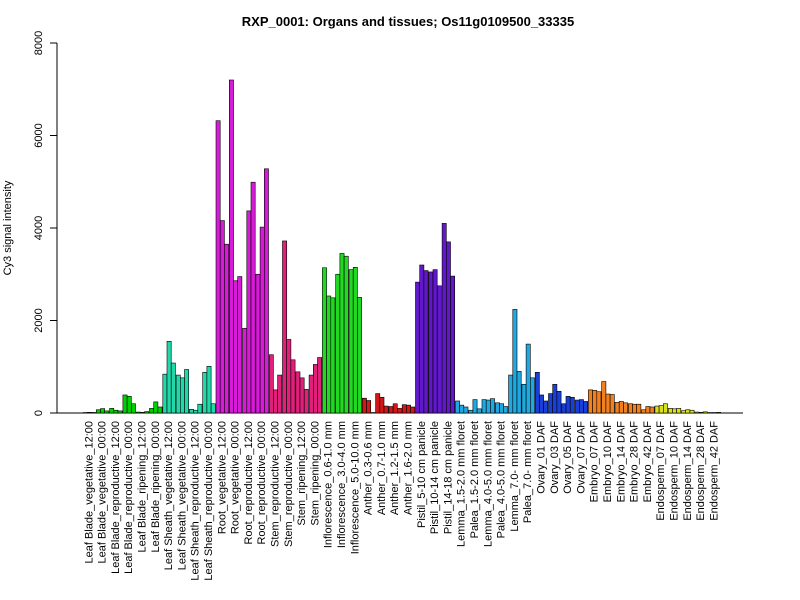 This screenshot has height=600, width=800. I want to click on x-category-label: Stem_ripening_00:00, so click(315, 473).